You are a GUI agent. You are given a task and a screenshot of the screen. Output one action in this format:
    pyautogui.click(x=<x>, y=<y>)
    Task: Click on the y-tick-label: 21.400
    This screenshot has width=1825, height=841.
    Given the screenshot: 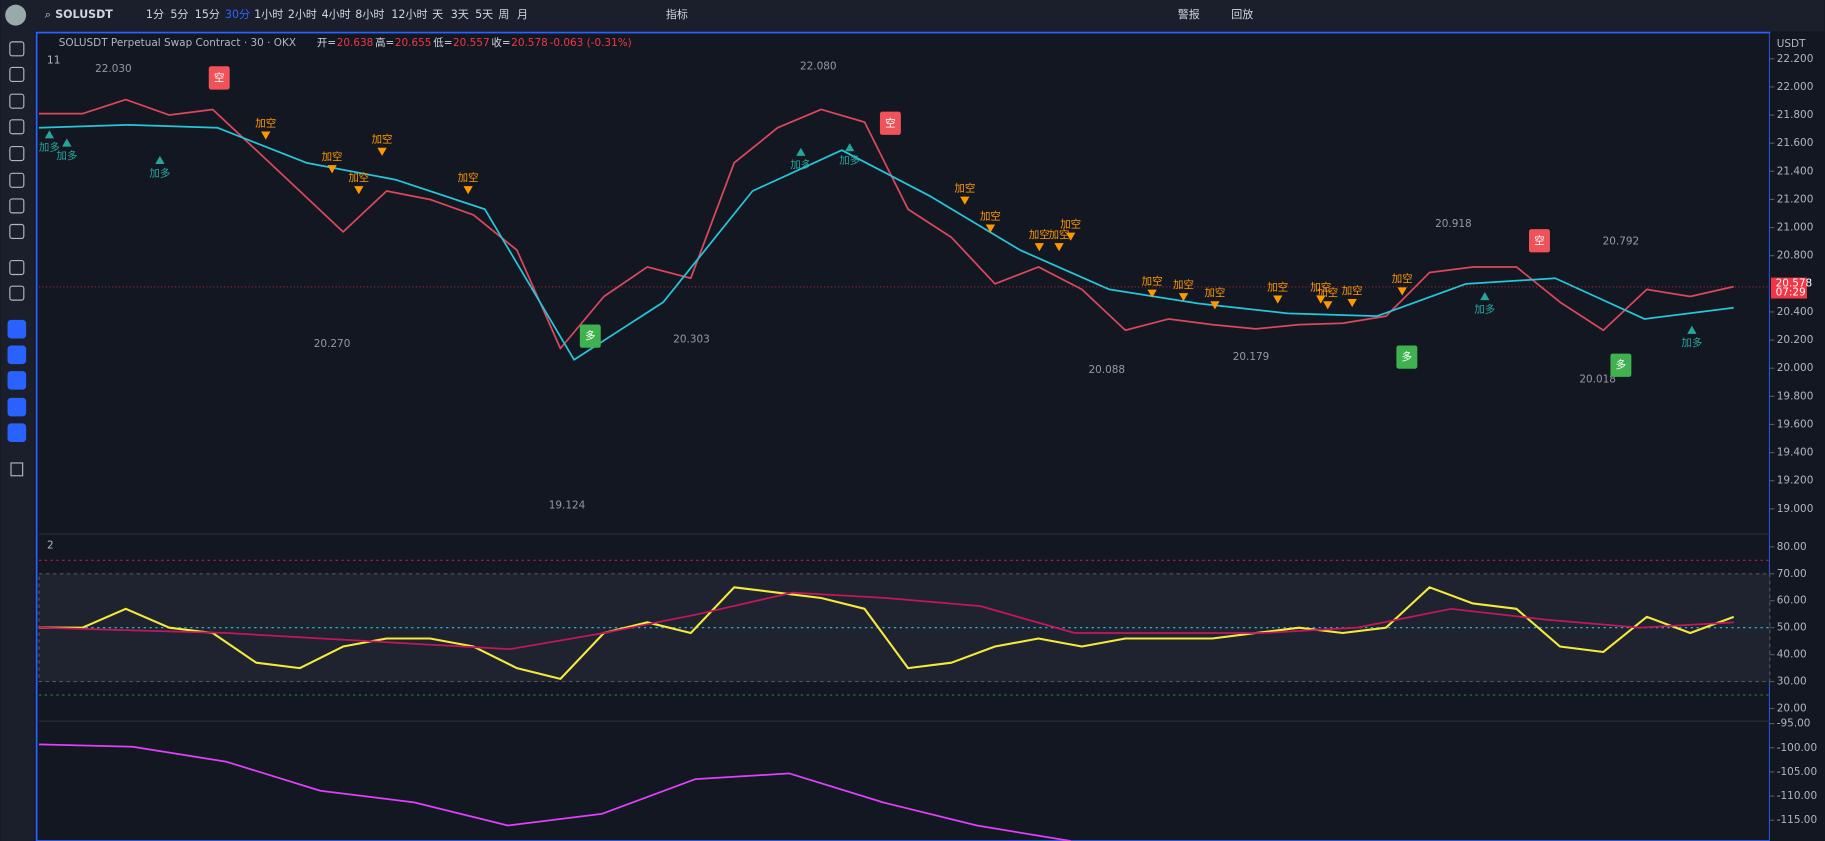 What is the action you would take?
    pyautogui.click(x=1795, y=171)
    